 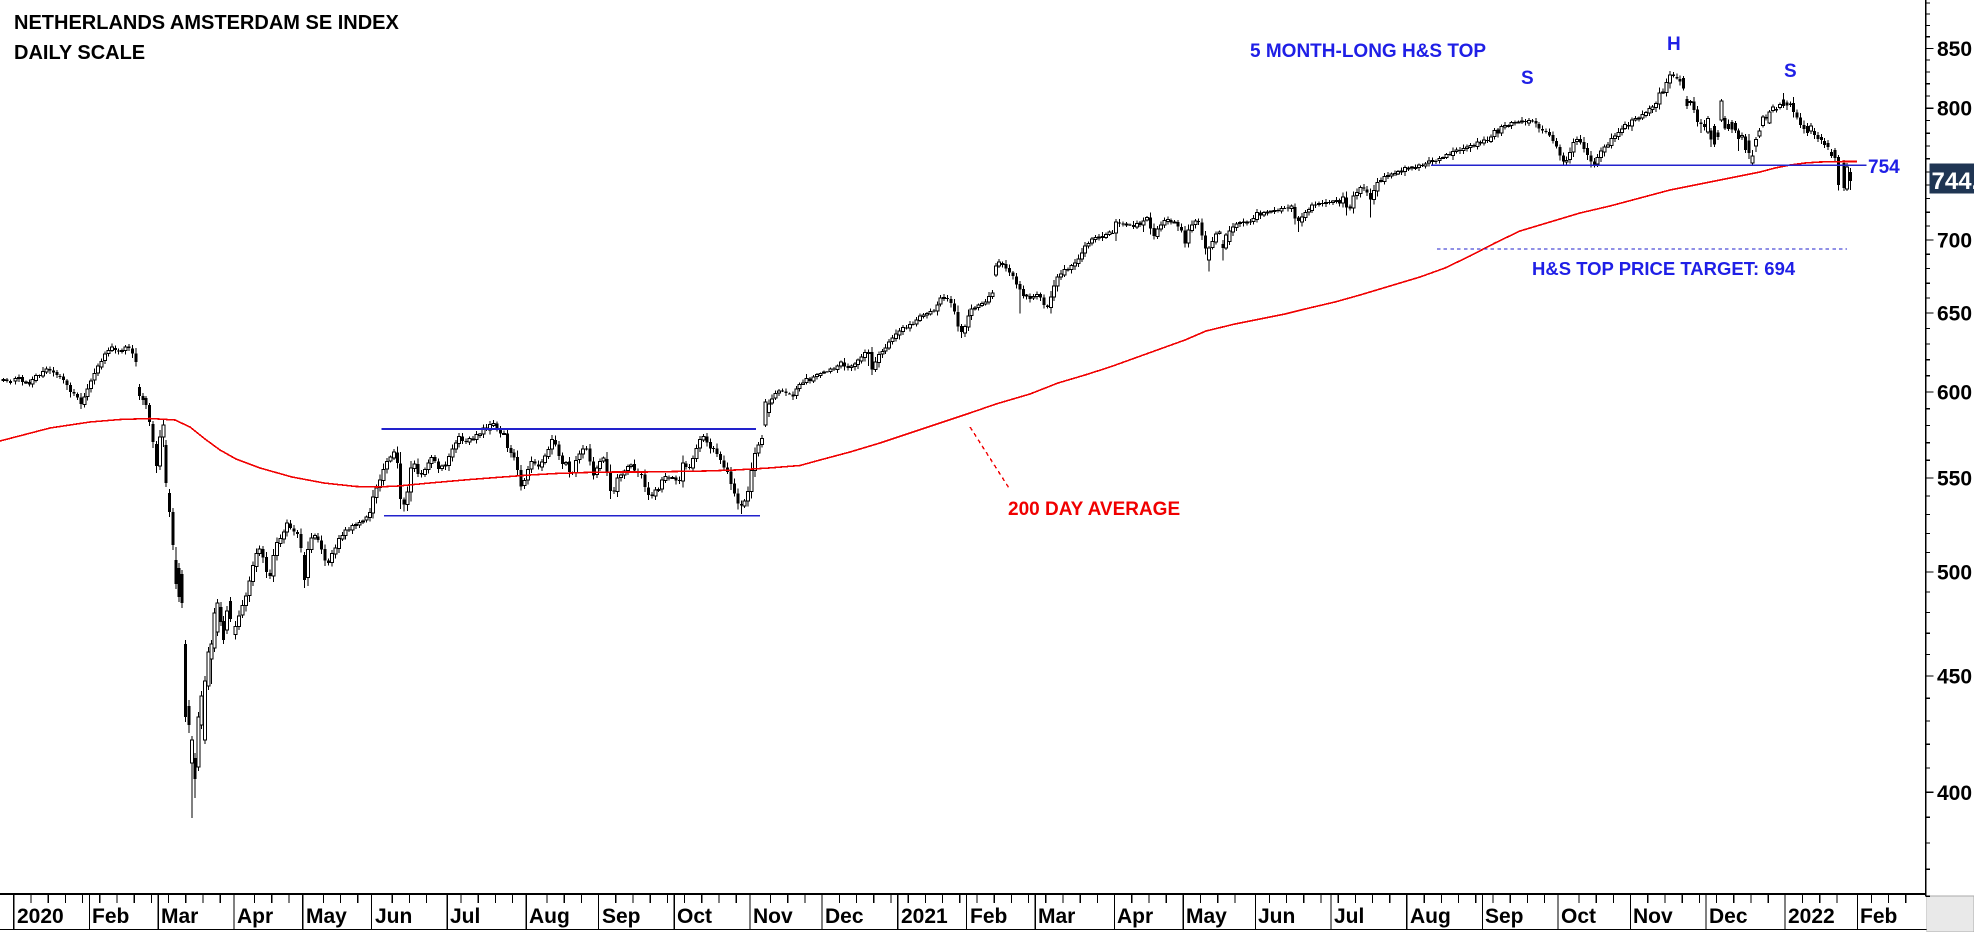 What do you see at coordinates (1674, 44) in the screenshot?
I see `svg-text: H` at bounding box center [1674, 44].